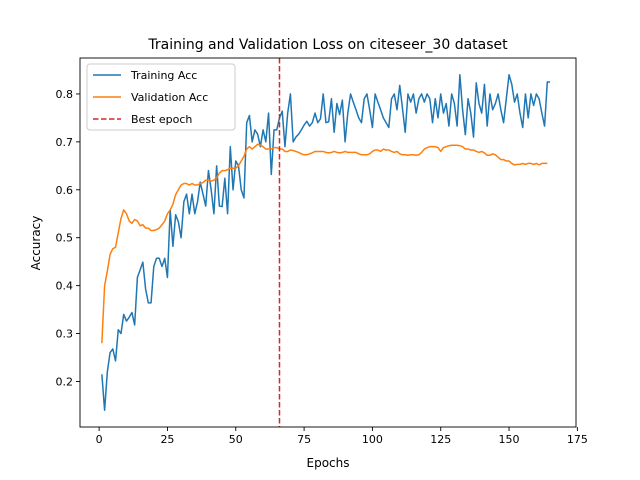 This screenshot has width=640, height=480. What do you see at coordinates (65, 190) in the screenshot?
I see `y-tick-label: 0.6` at bounding box center [65, 190].